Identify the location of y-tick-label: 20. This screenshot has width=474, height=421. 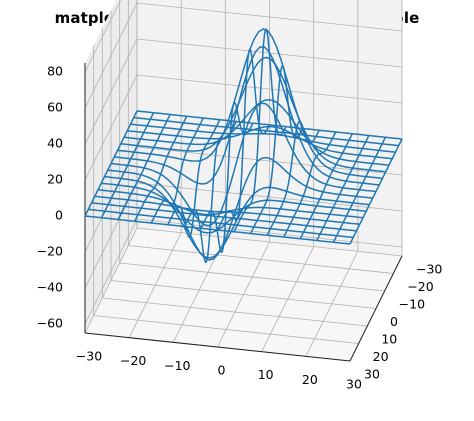
(381, 356).